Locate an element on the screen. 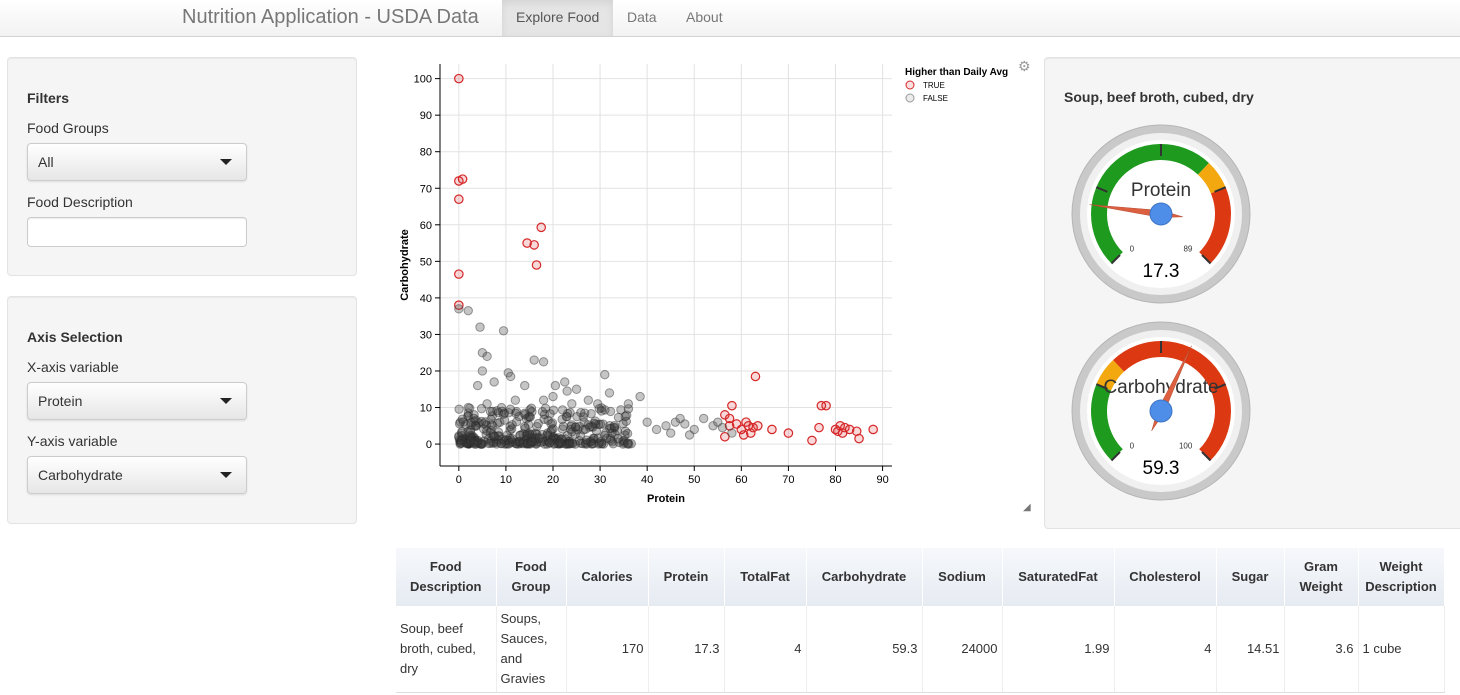  tab-explore-food: Explore Food is located at coordinates (558, 18).